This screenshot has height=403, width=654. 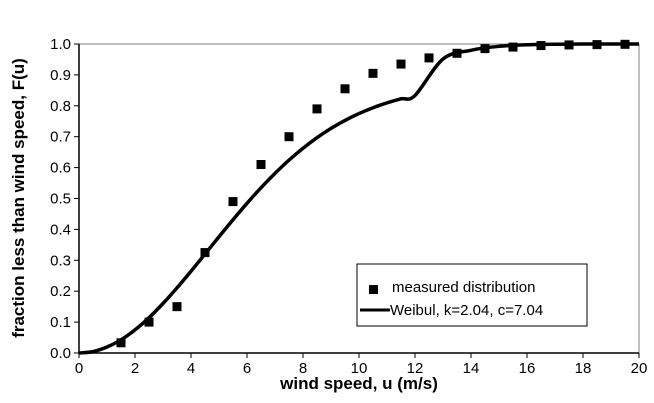 I want to click on x-tick-label: 0, so click(x=79, y=368).